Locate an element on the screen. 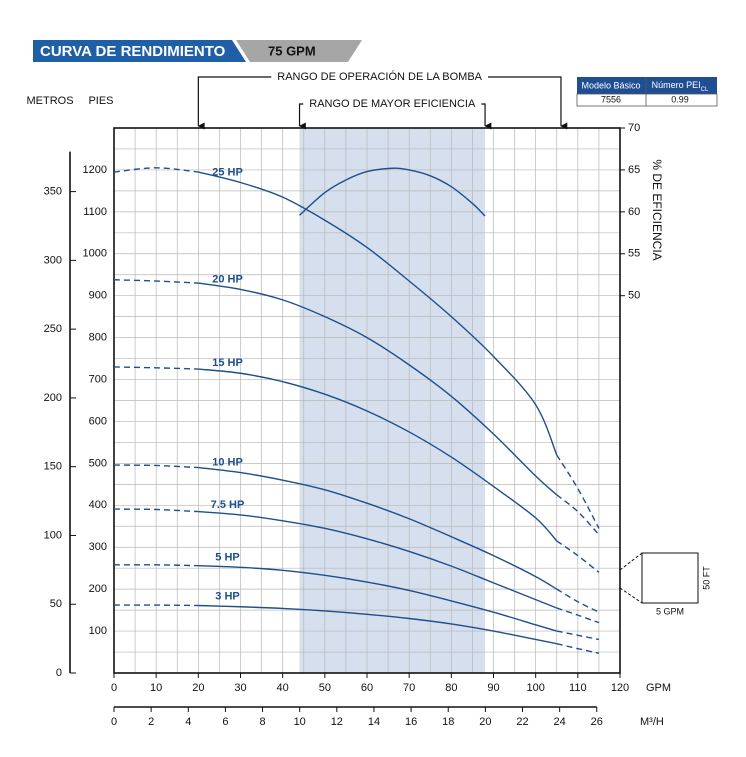 The image size is (746, 757). y2-tick-label: 55 is located at coordinates (634, 254).